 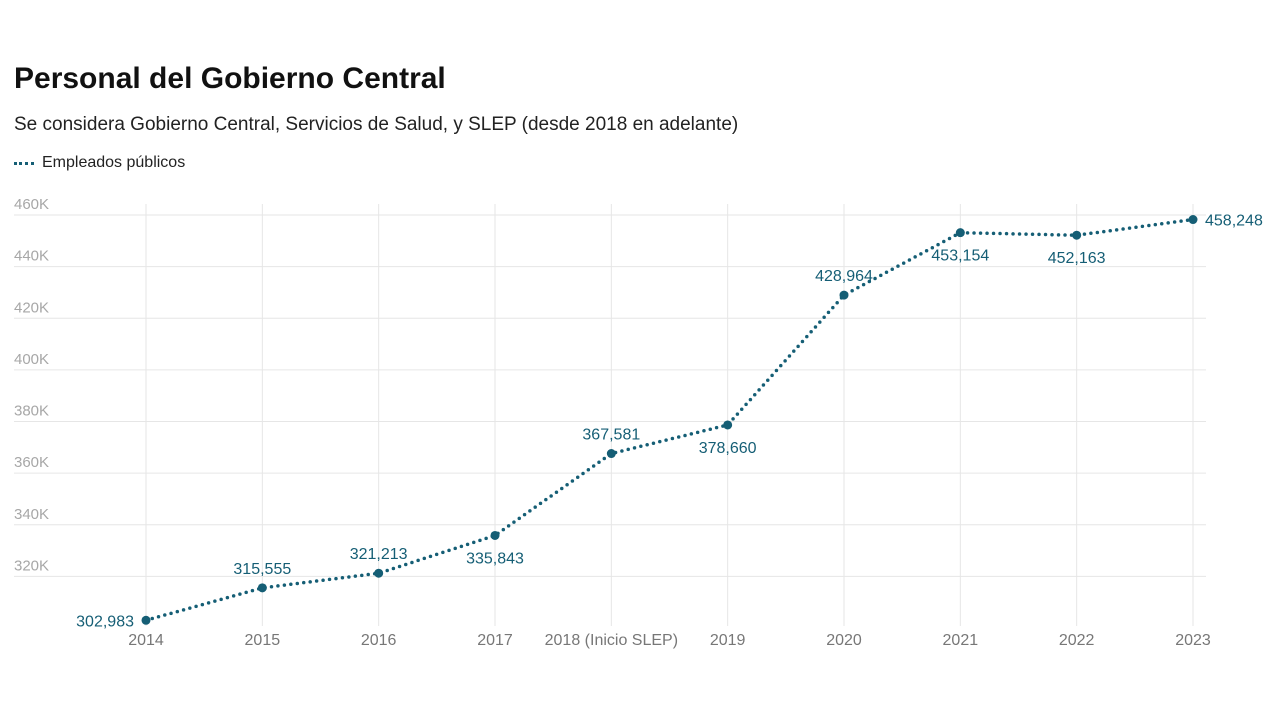 What do you see at coordinates (31, 256) in the screenshot?
I see `y-tick-label: 440K` at bounding box center [31, 256].